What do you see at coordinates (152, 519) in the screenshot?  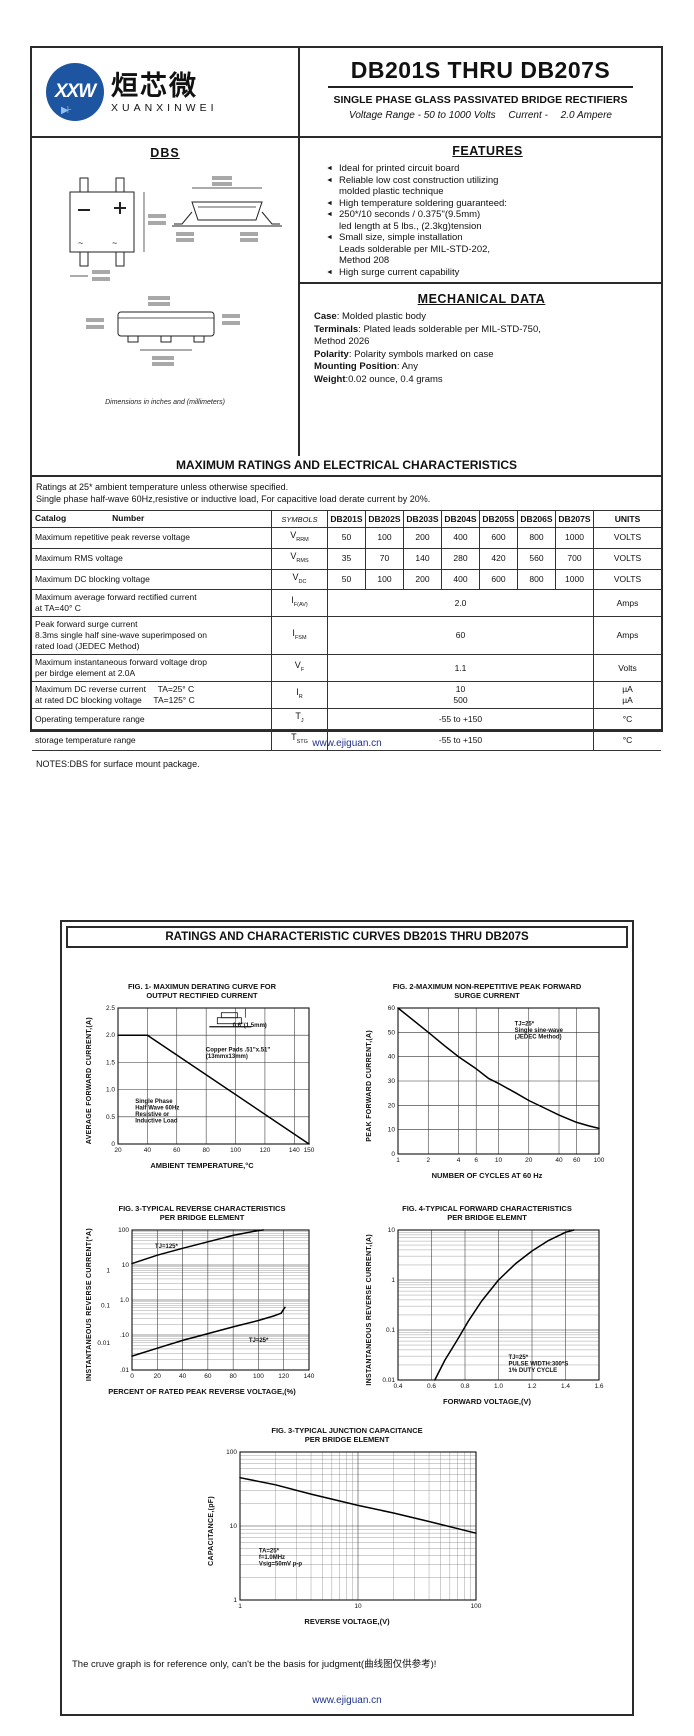 I see `catalog-number-header: Catalog Number` at bounding box center [152, 519].